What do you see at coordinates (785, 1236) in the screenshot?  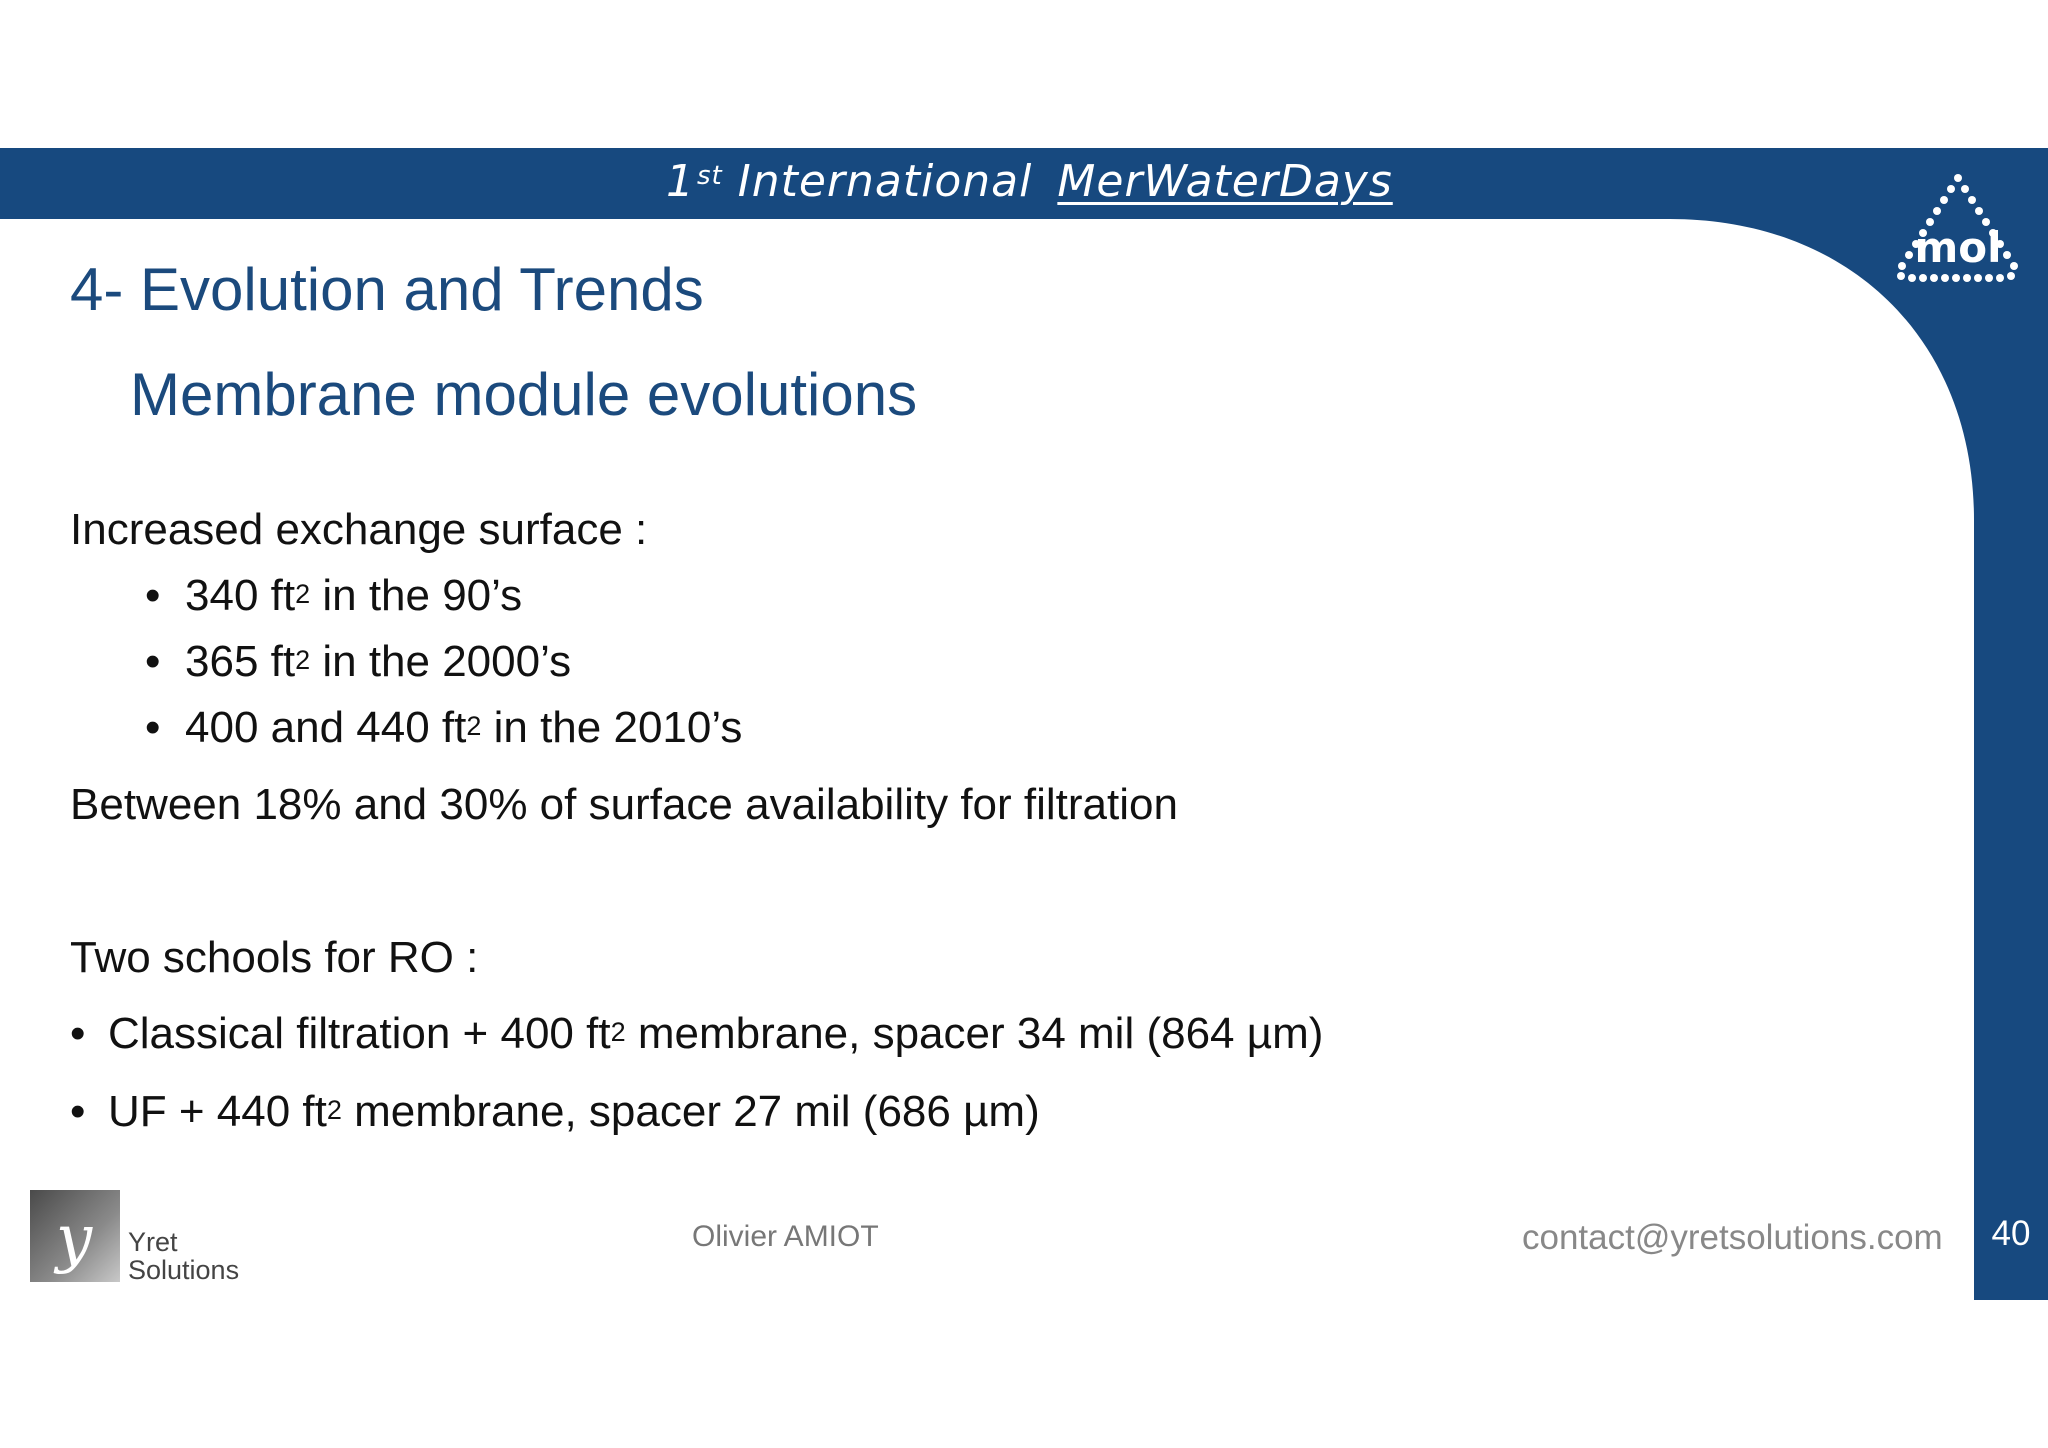 I see `presenter-name: Olivier AMIOT` at bounding box center [785, 1236].